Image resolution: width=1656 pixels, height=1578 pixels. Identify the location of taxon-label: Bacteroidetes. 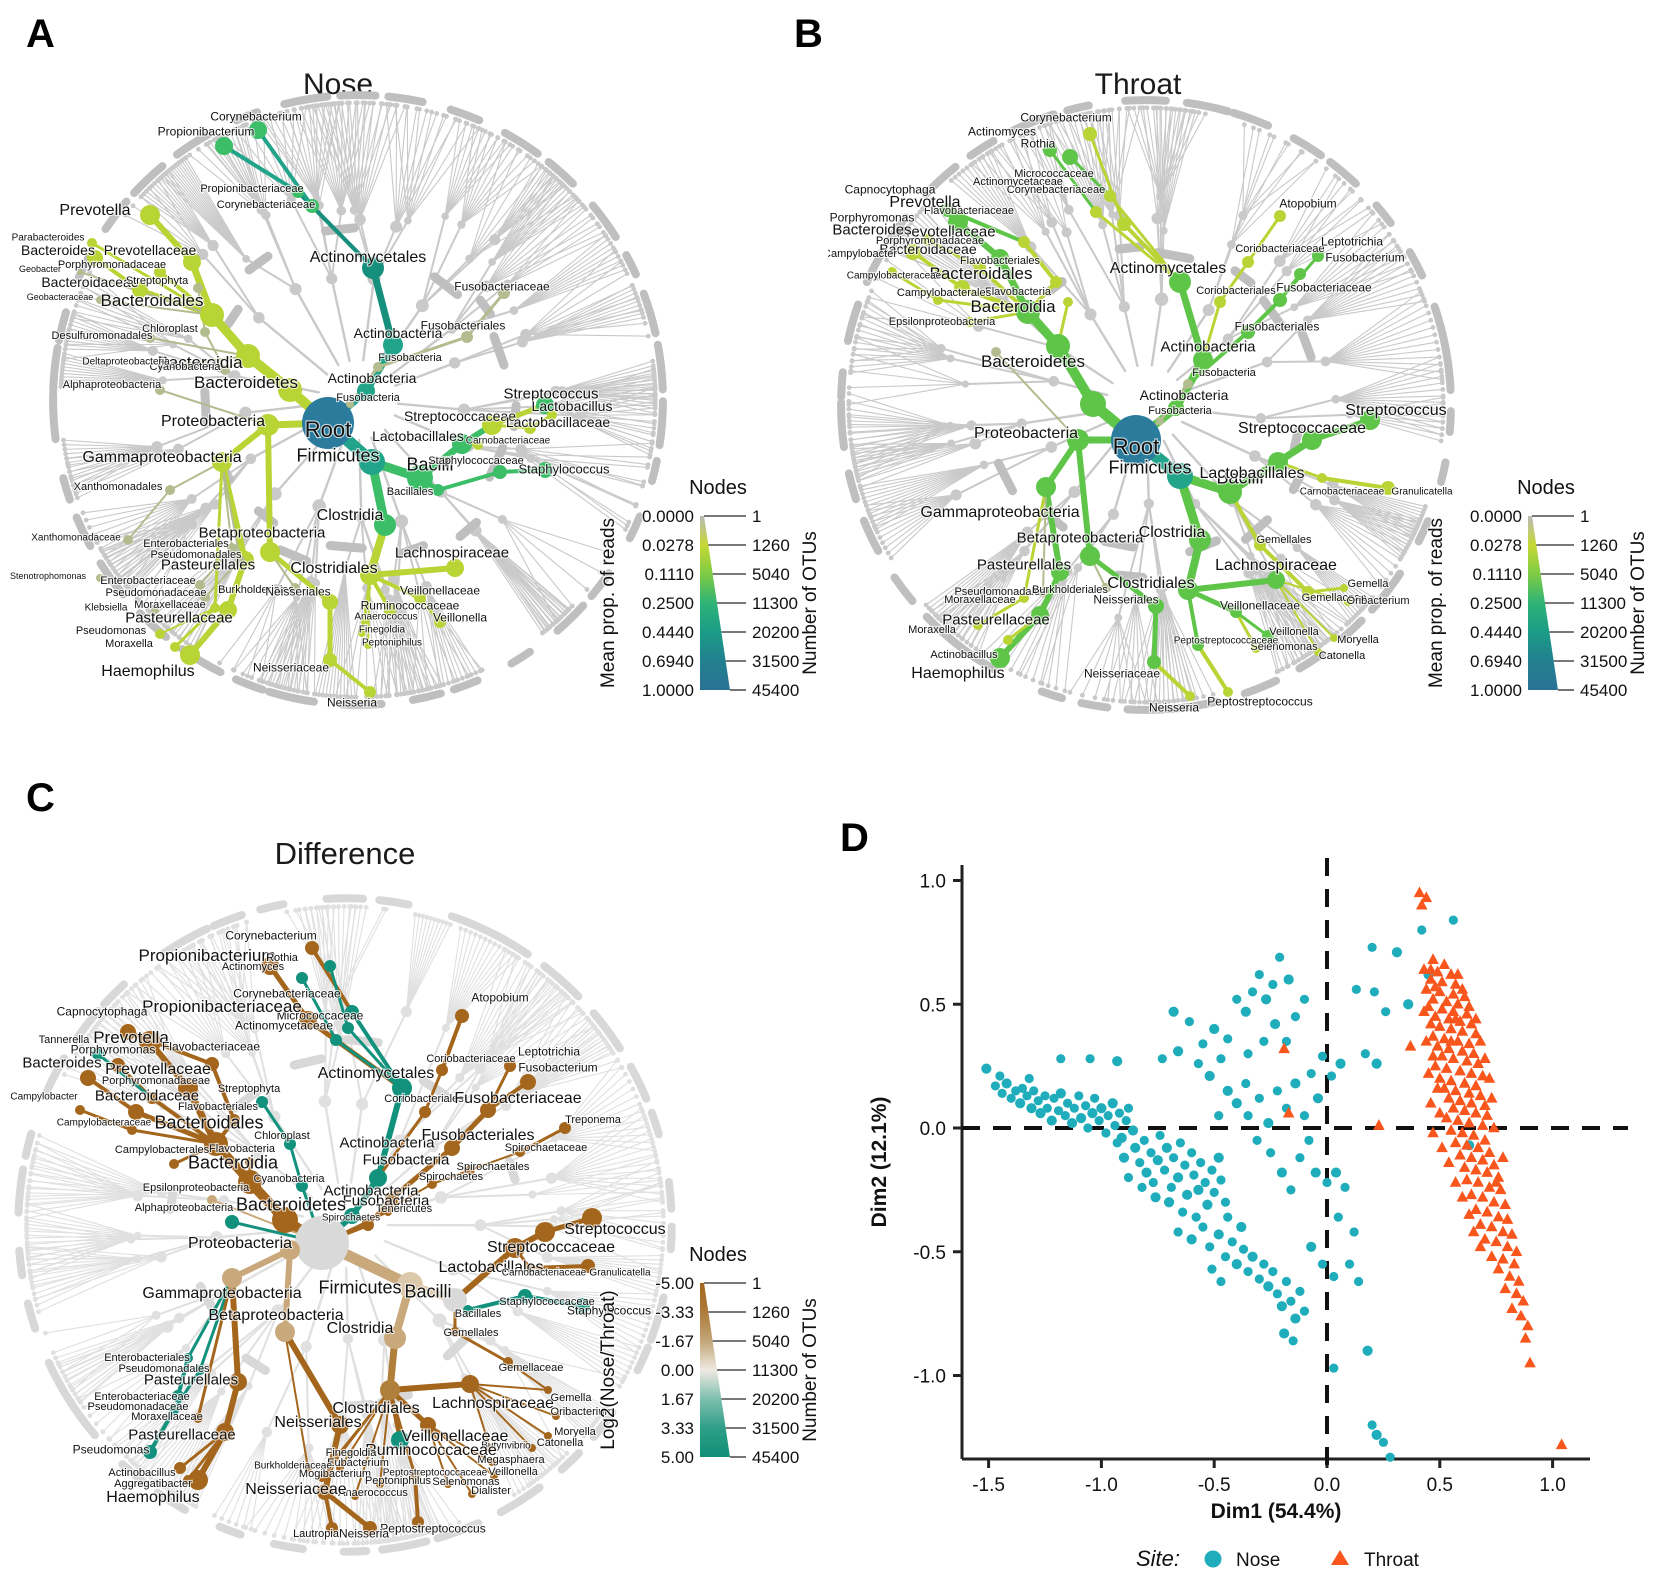
(1033, 361).